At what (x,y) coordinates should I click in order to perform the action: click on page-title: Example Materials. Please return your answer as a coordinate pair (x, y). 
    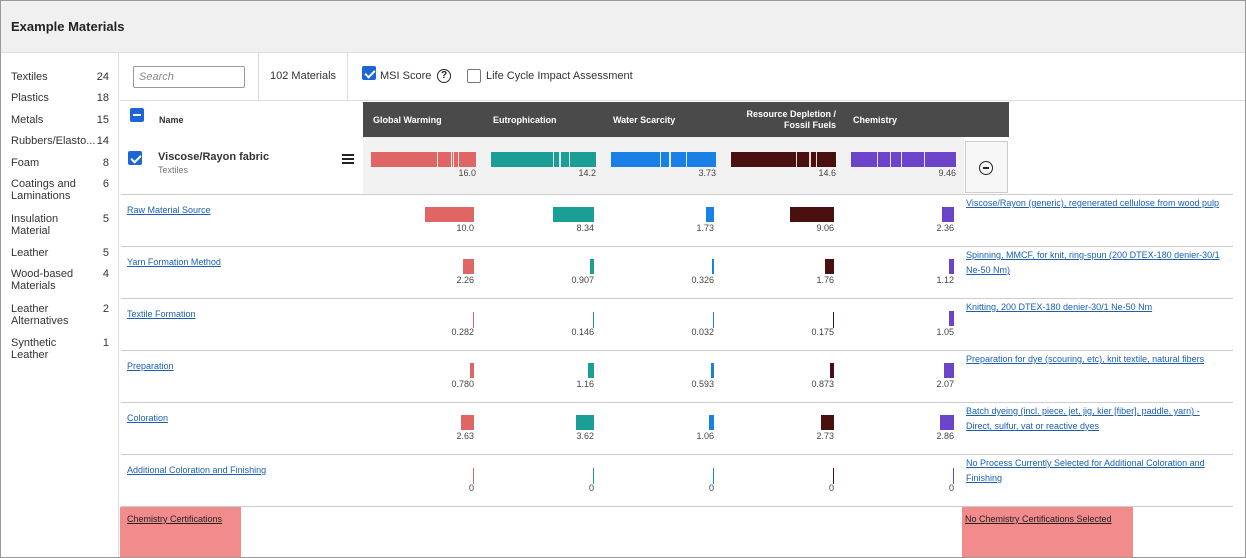
    Looking at the image, I should click on (68, 26).